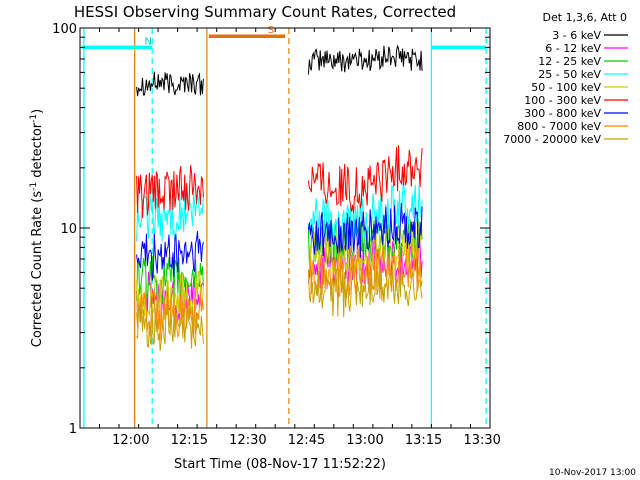 The width and height of the screenshot is (640, 480). I want to click on y-tick-label-1: 10, so click(68, 229).